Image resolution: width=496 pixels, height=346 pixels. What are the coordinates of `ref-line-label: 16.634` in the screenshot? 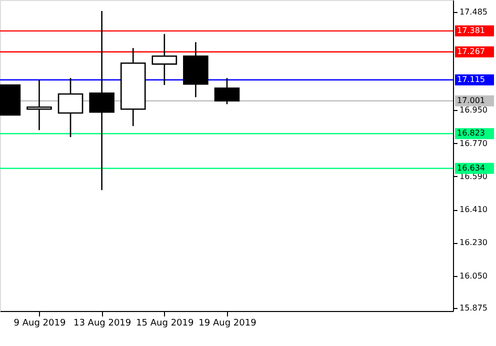 It's located at (471, 167).